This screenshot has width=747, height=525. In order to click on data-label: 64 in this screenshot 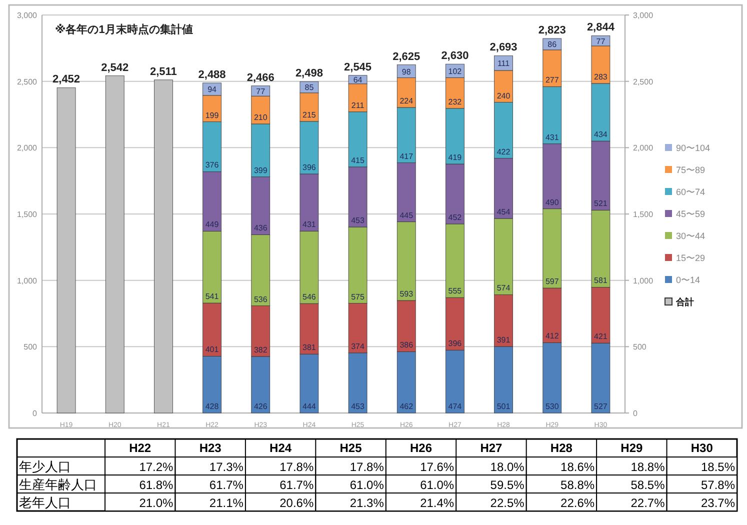, I will do `click(358, 80)`.